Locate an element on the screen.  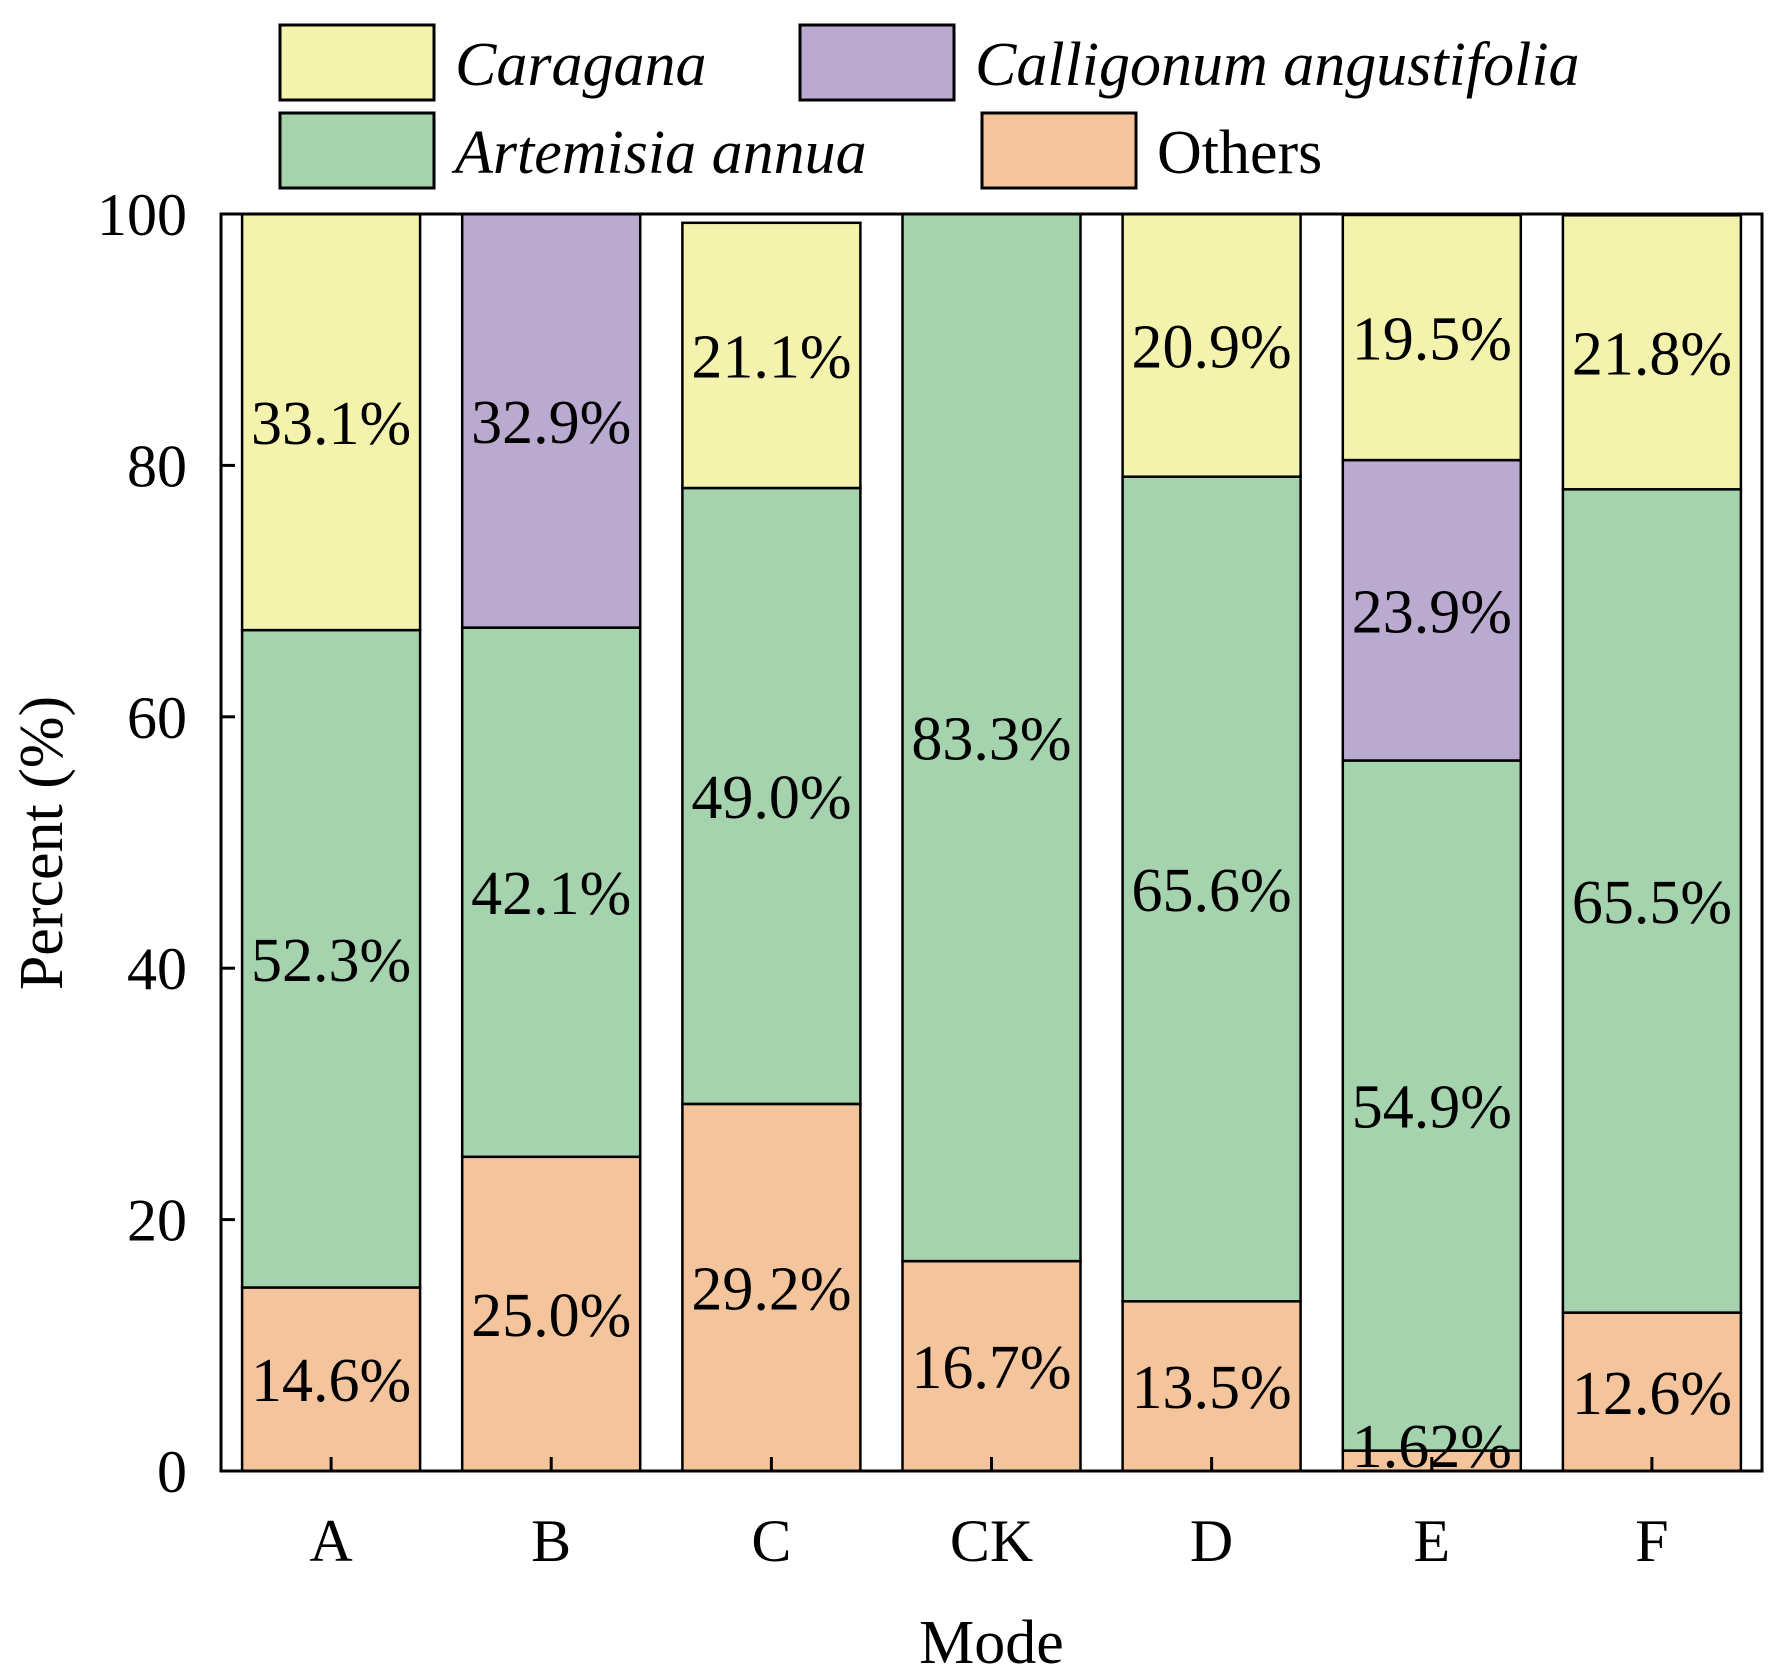
legend-label-artemisia-annua: Artemisia annua is located at coordinates (659, 153).